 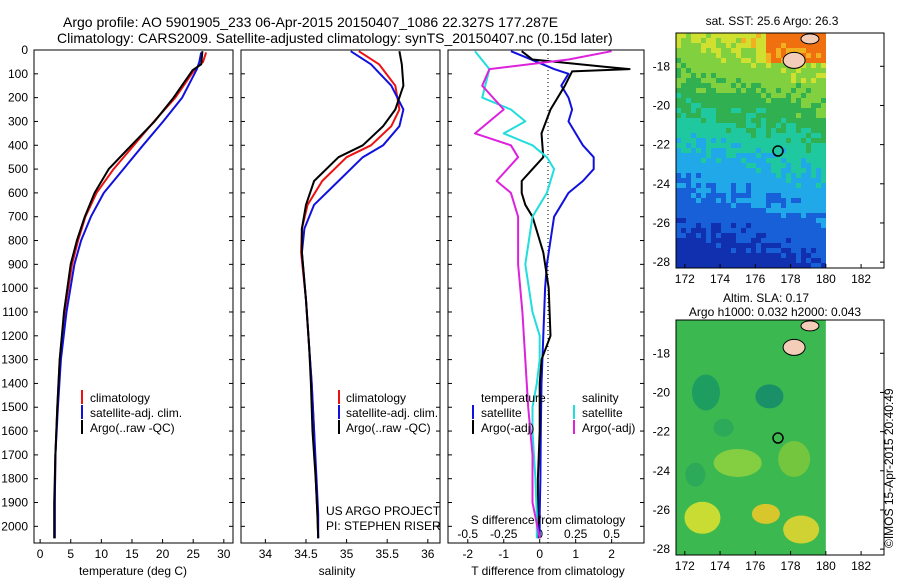 I want to click on map-y-tick-label: -26, so click(x=662, y=510).